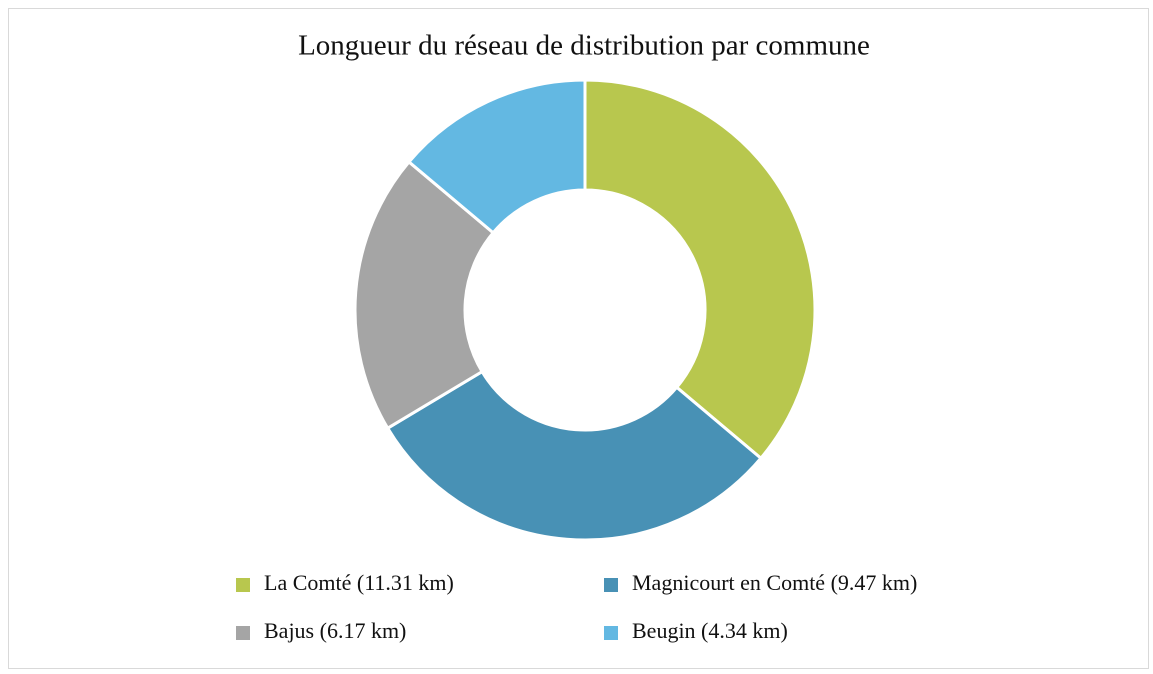  What do you see at coordinates (359, 582) in the screenshot?
I see `legend-label: La Comté (11.31 km)` at bounding box center [359, 582].